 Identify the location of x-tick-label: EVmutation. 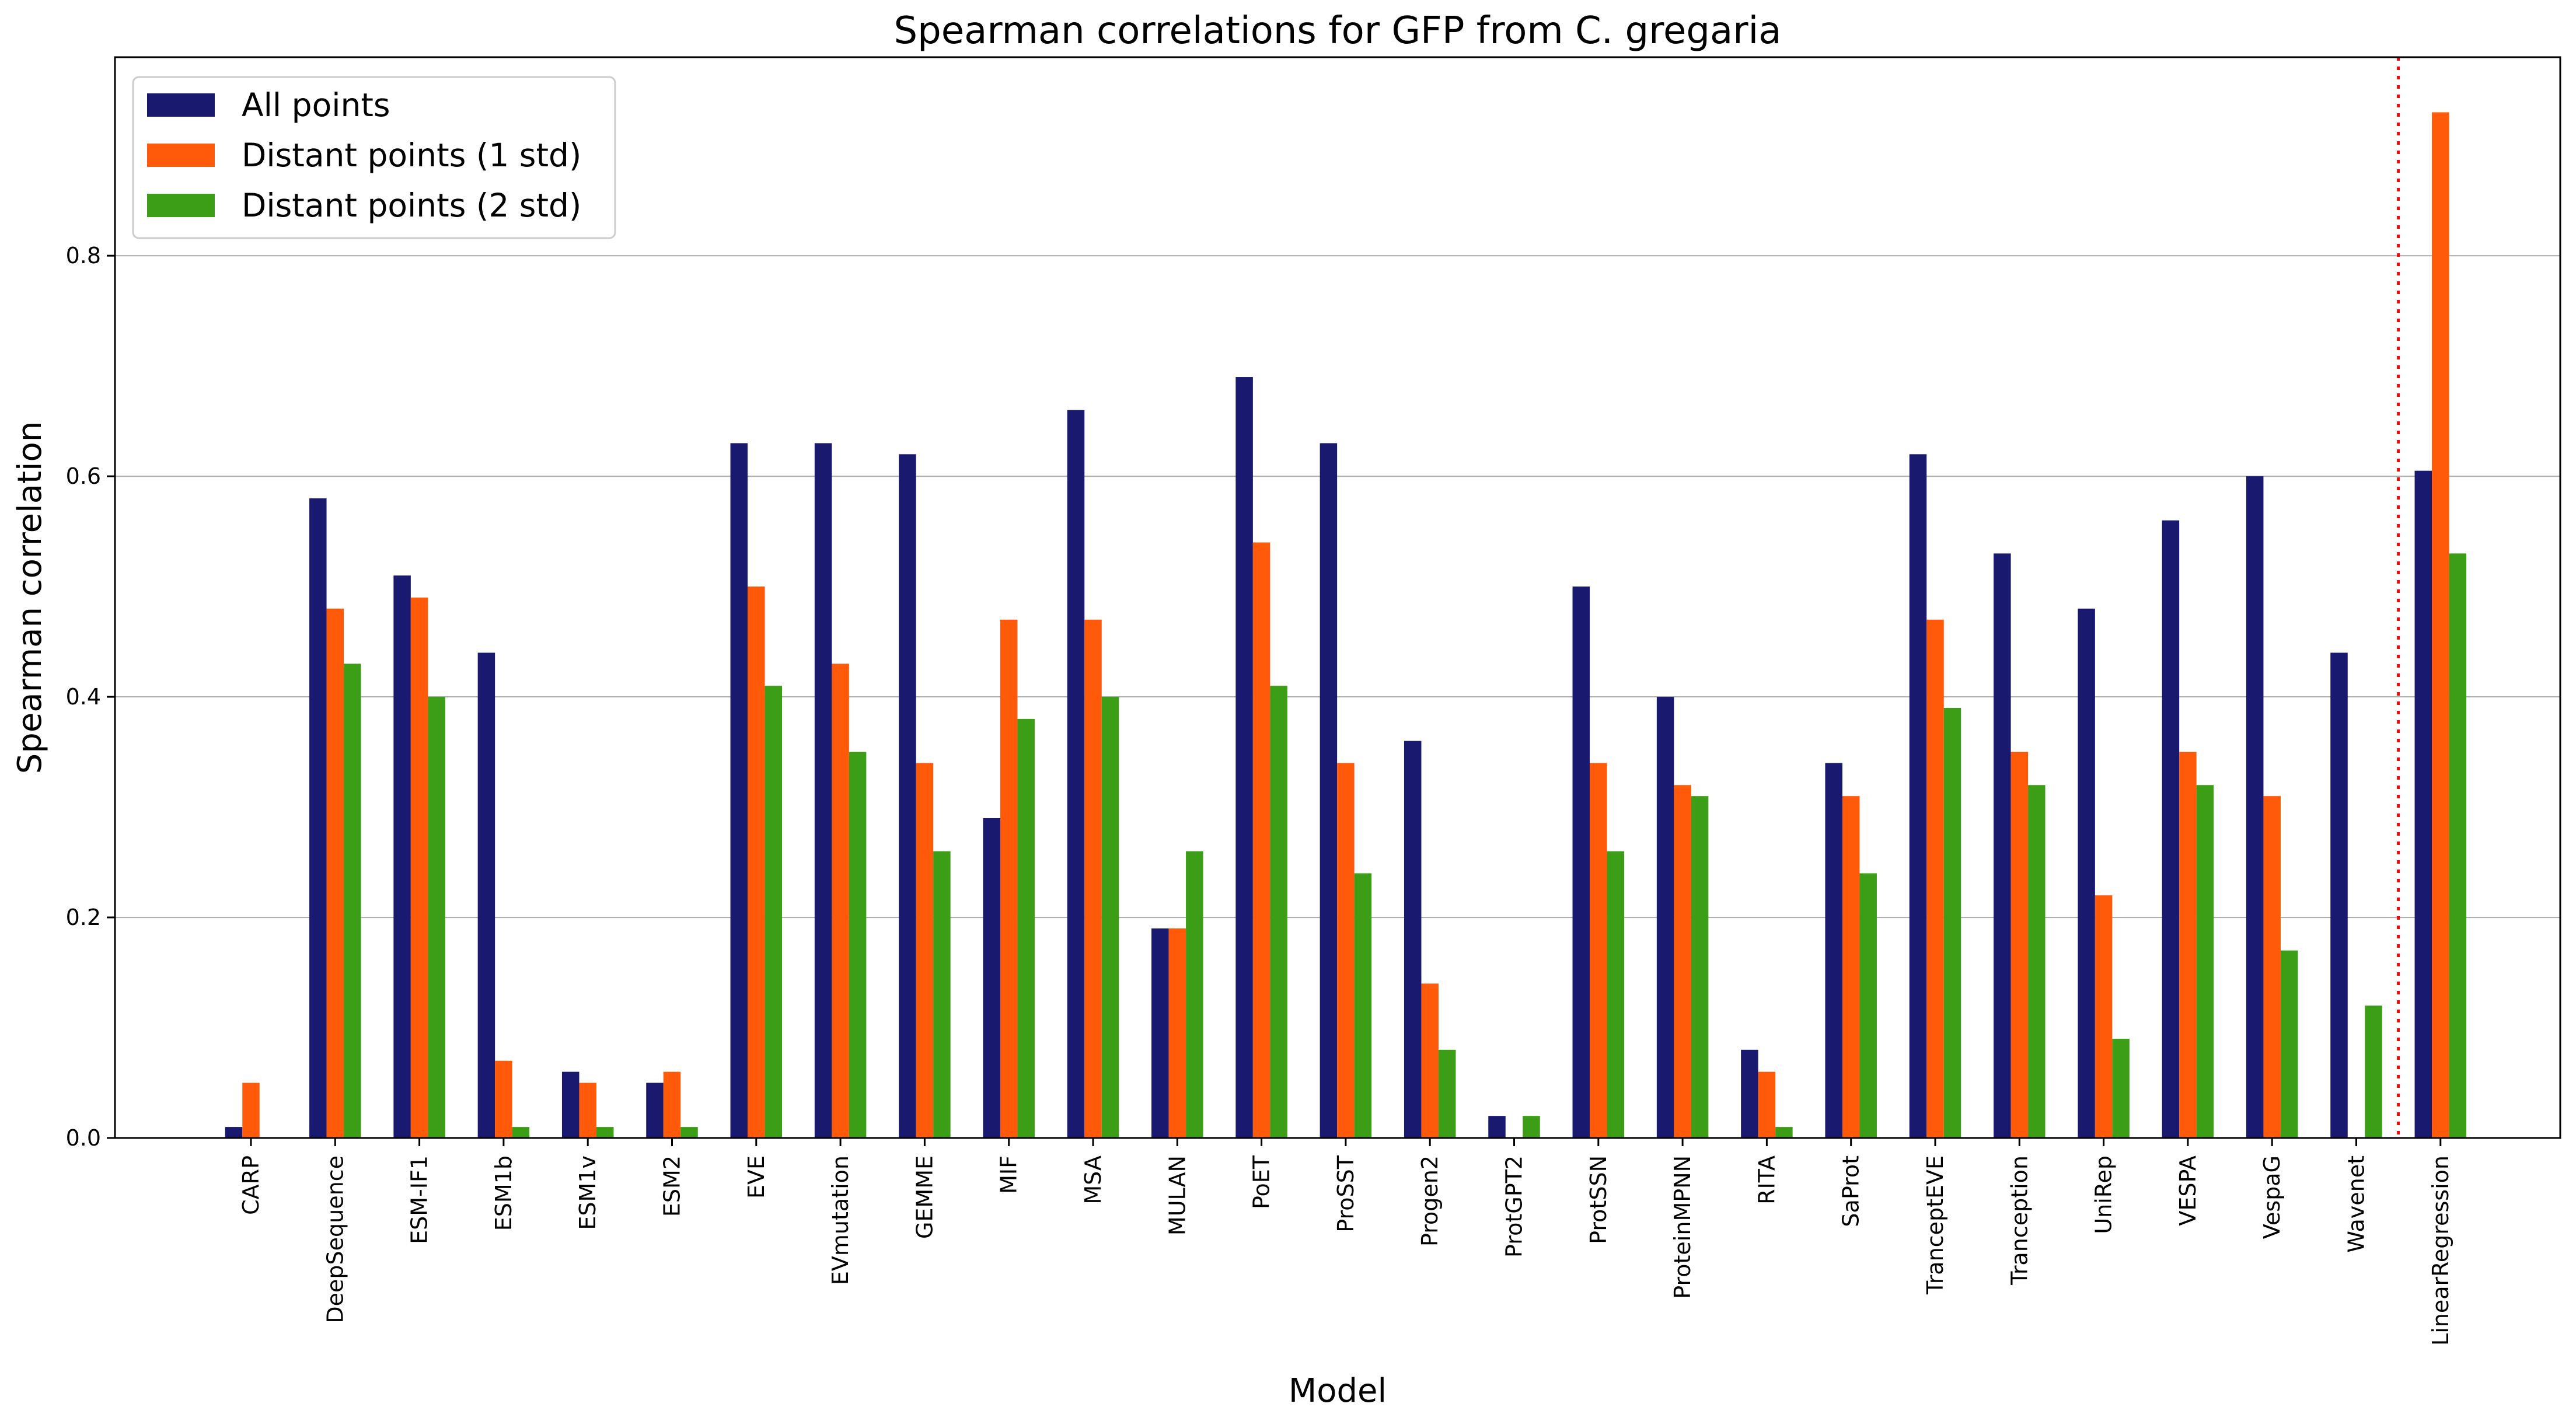
(840, 1220).